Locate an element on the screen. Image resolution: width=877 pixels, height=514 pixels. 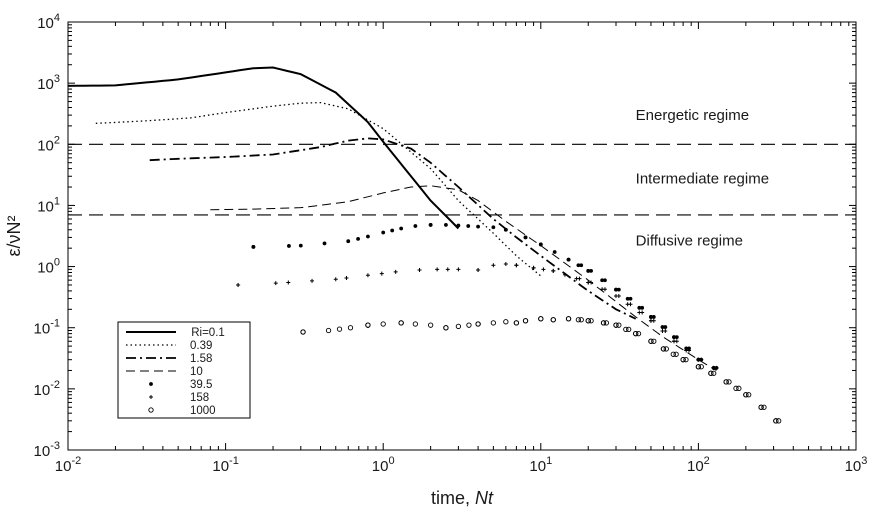
y-tick-label: 10⁻³ is located at coordinates (47, 450).